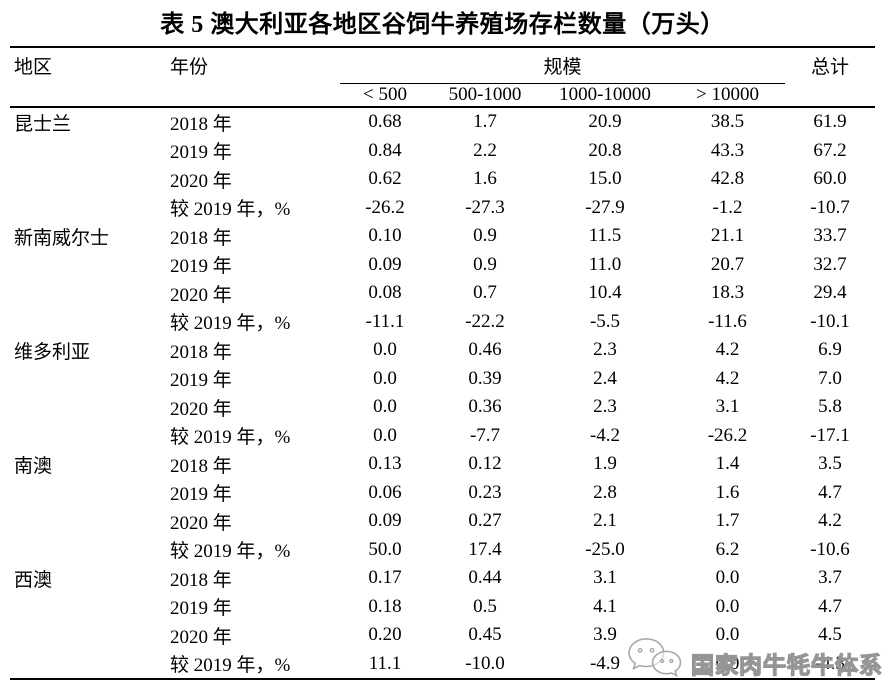 This screenshot has height=695, width=885. What do you see at coordinates (563, 65) in the screenshot?
I see `col-header-scale: 规模` at bounding box center [563, 65].